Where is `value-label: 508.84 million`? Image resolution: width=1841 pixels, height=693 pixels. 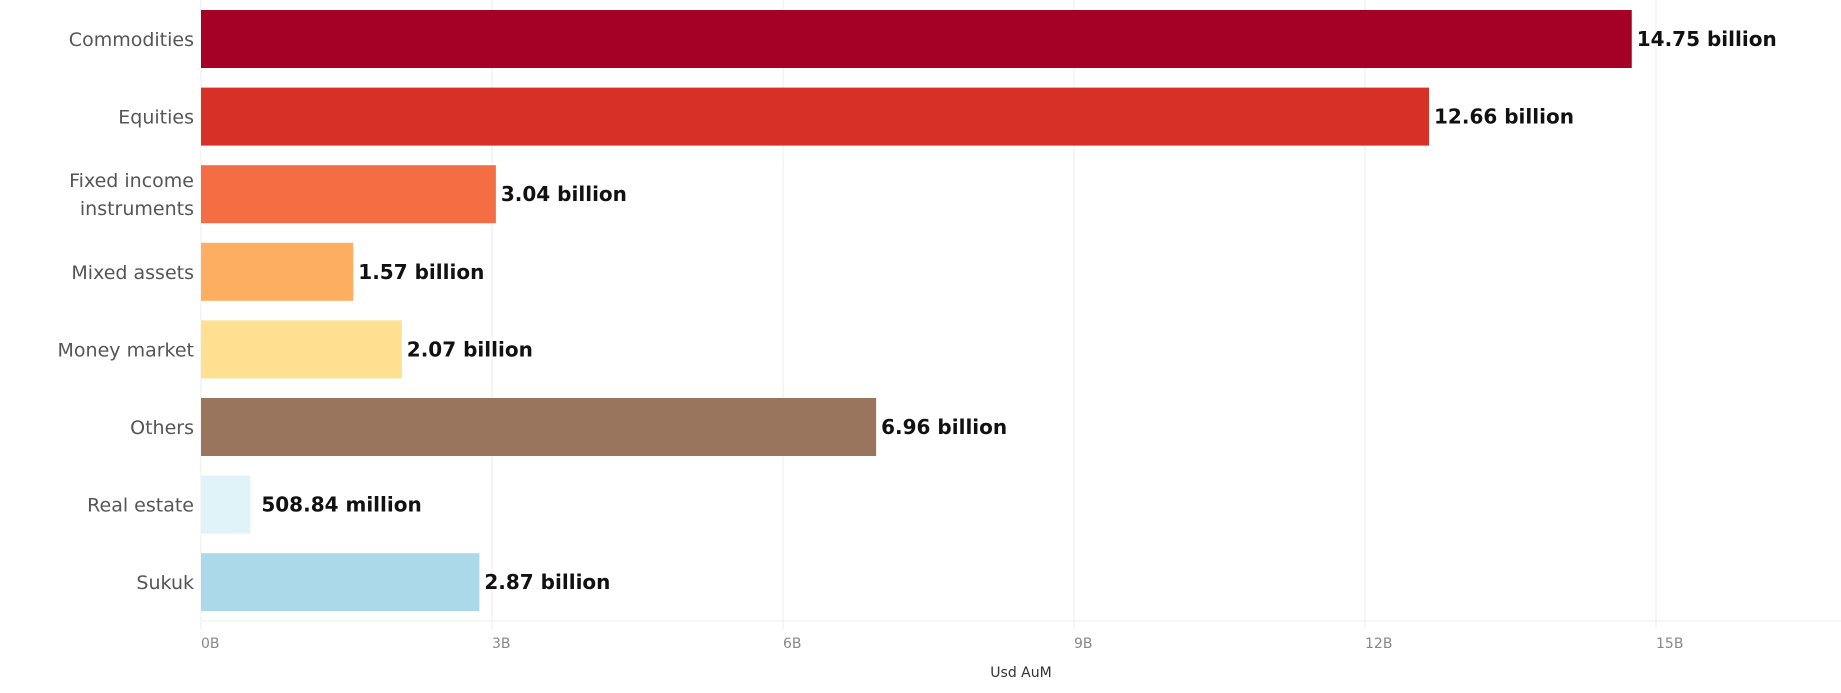
value-label: 508.84 million is located at coordinates (341, 505).